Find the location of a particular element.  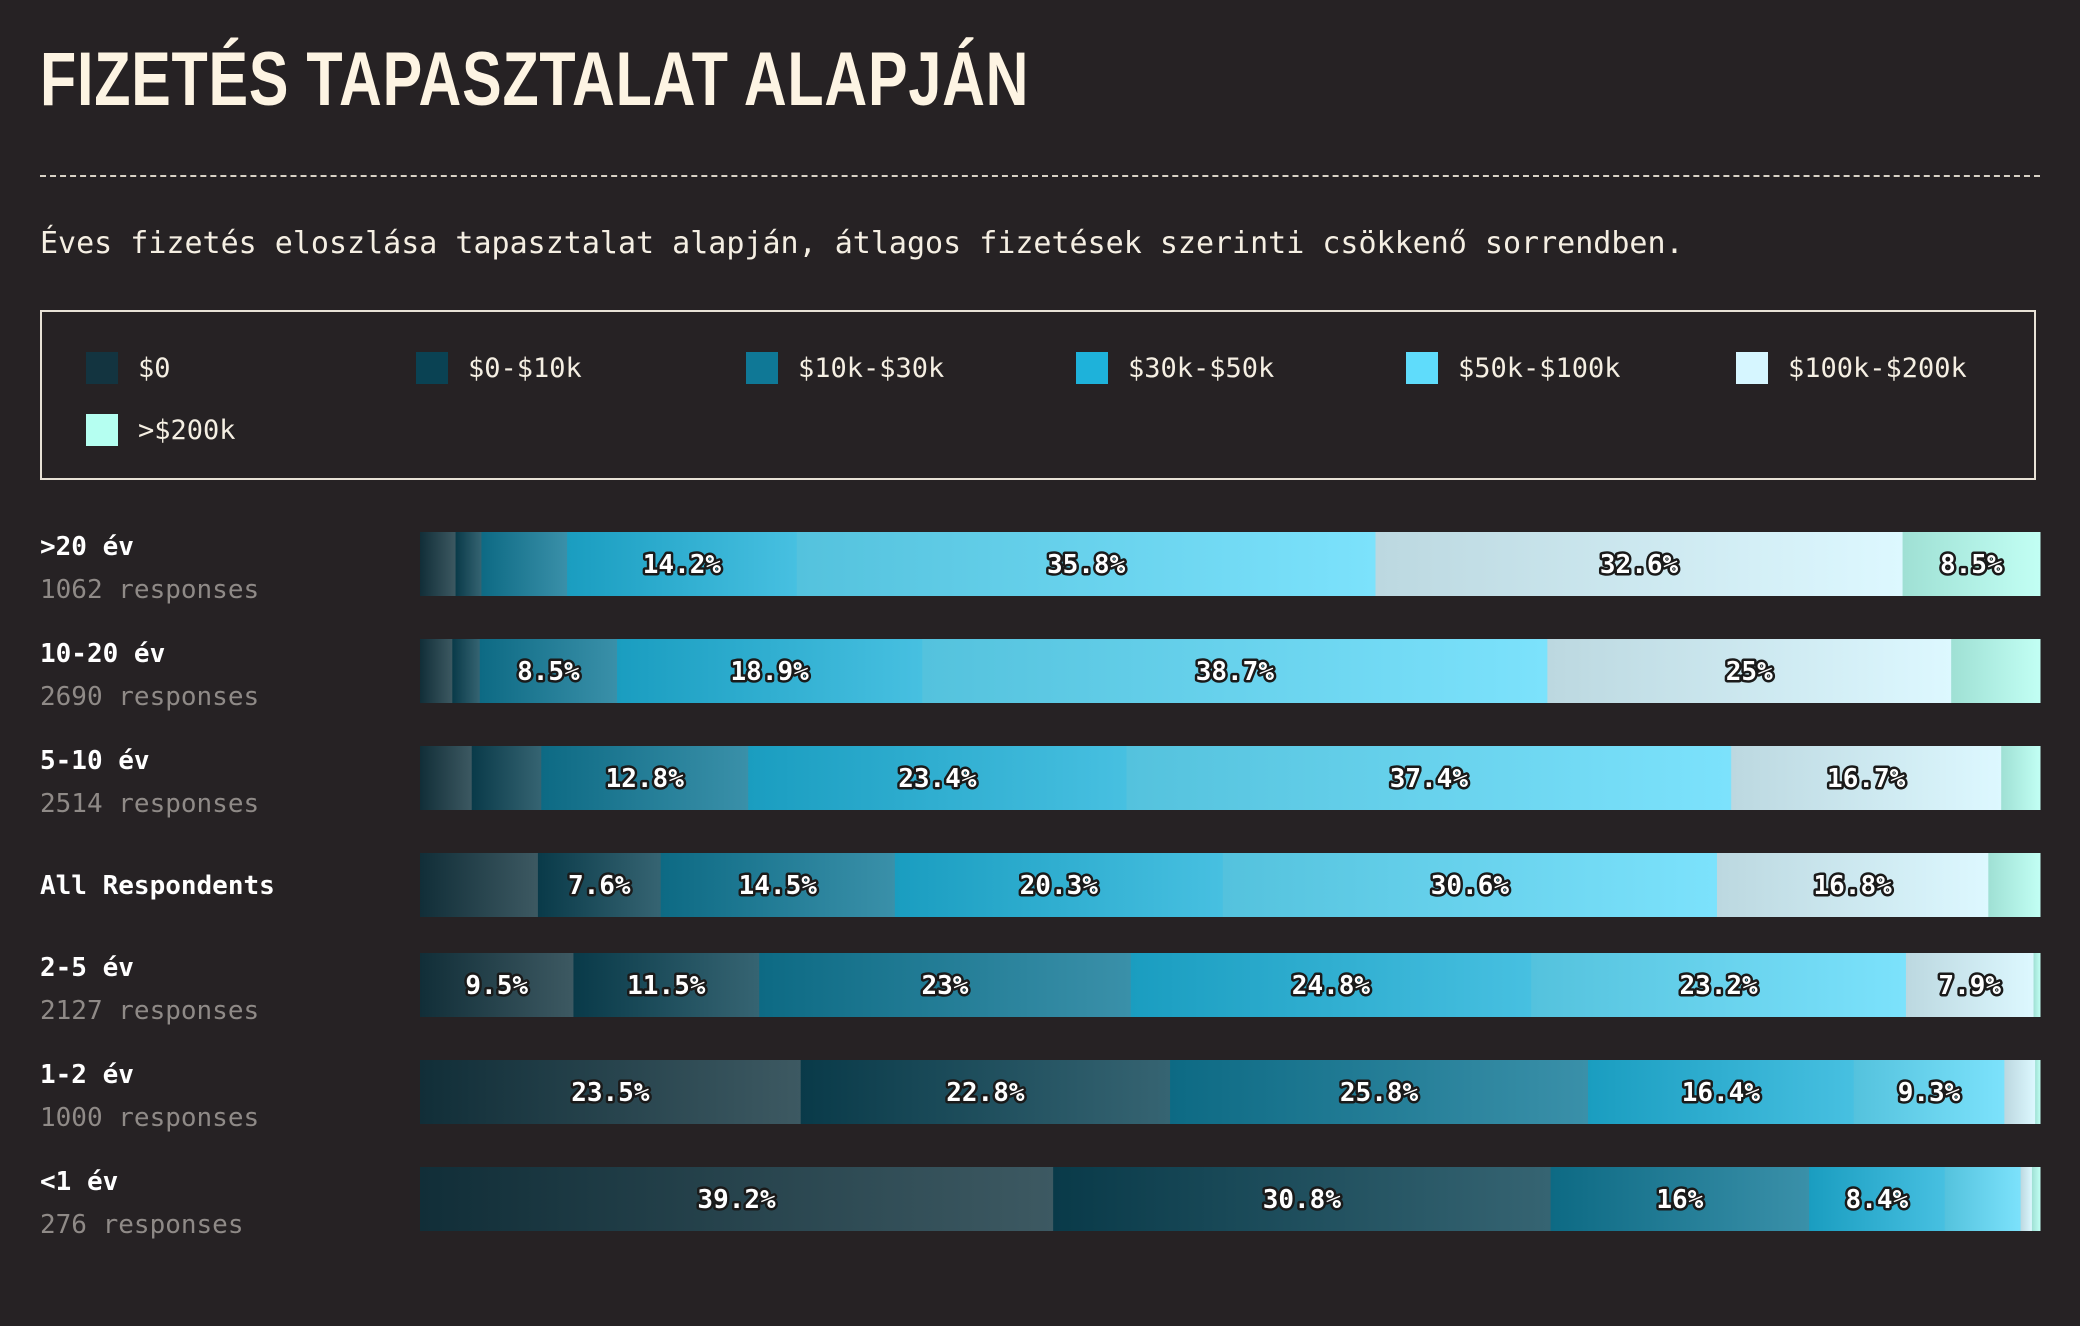

row-responses: 2127 responses is located at coordinates (150, 1011).